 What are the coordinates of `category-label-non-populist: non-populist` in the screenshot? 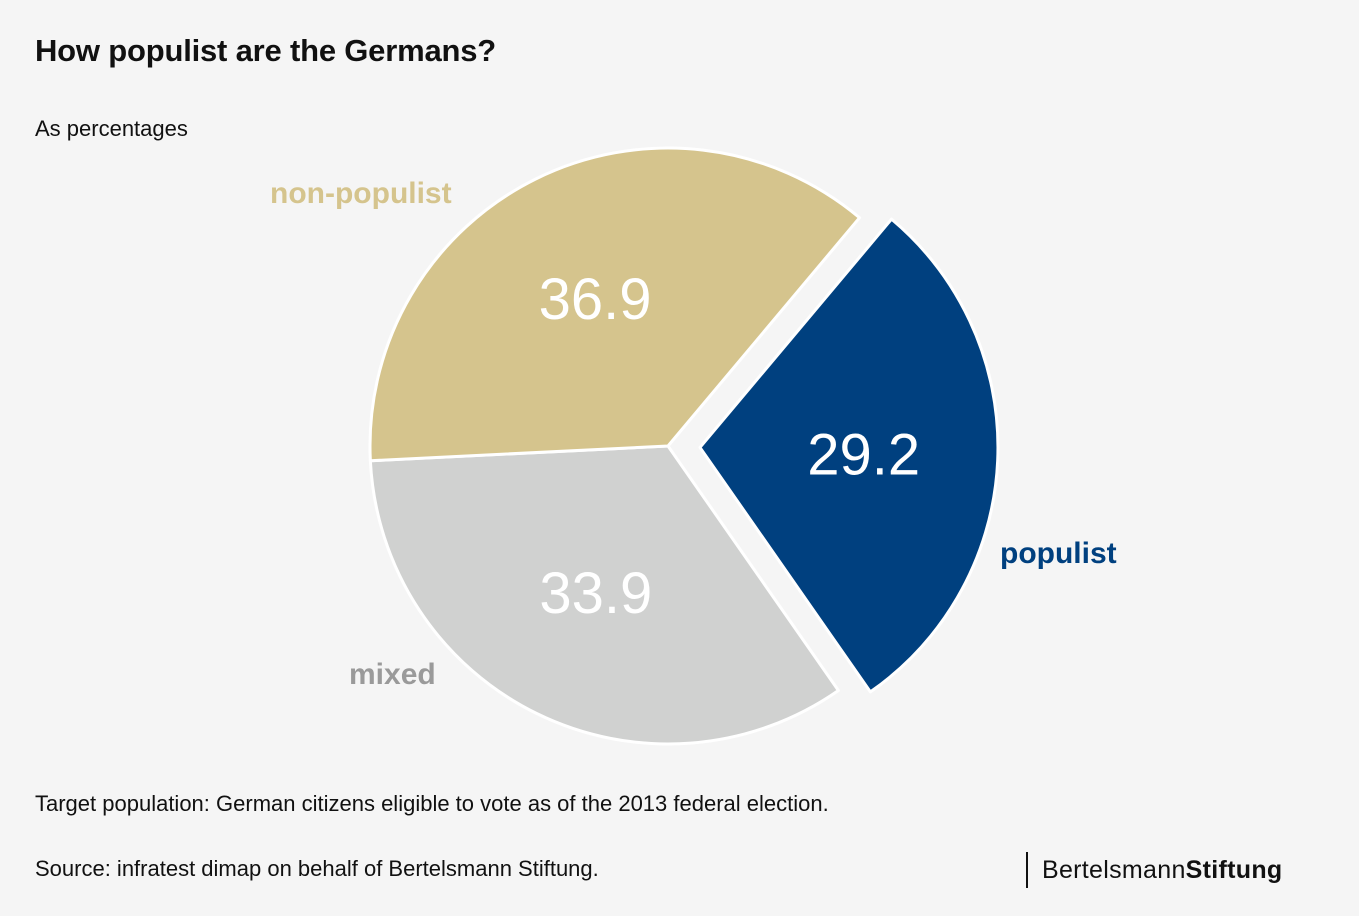 It's located at (361, 193).